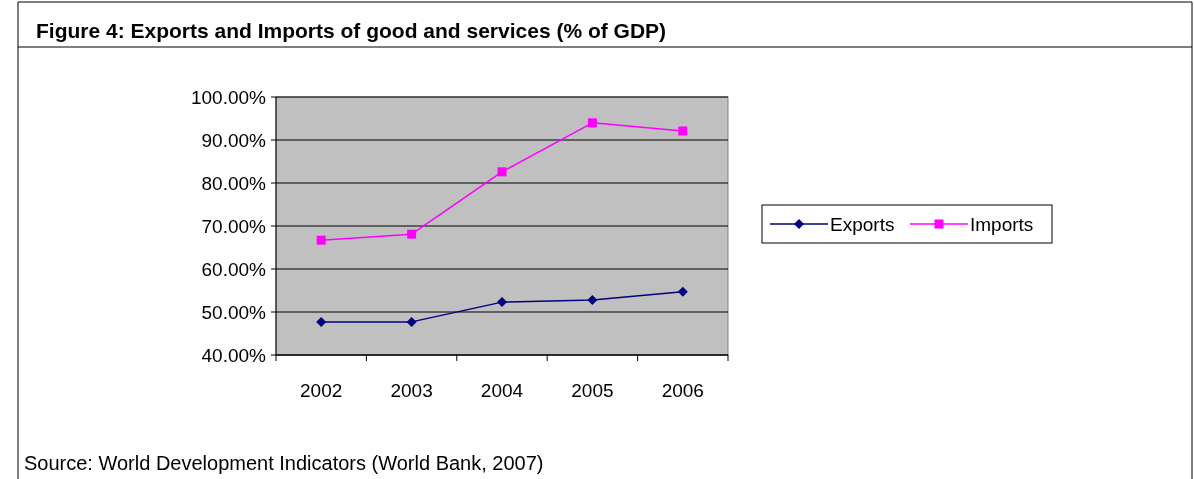 Image resolution: width=1194 pixels, height=479 pixels. I want to click on y-tick-label: 50.00%, so click(234, 312).